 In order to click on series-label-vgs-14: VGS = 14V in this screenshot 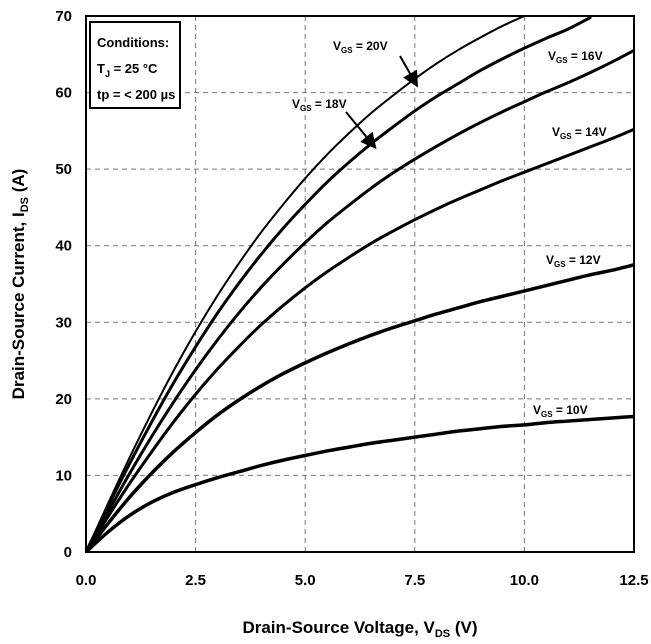, I will do `click(579, 133)`.